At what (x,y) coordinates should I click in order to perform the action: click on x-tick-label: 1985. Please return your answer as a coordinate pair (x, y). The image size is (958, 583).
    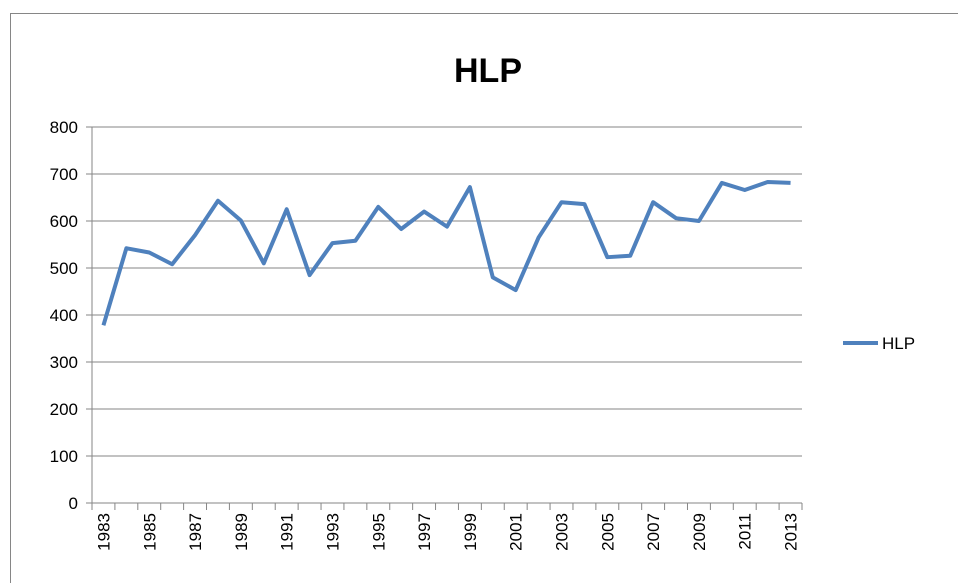
    Looking at the image, I should click on (149, 532).